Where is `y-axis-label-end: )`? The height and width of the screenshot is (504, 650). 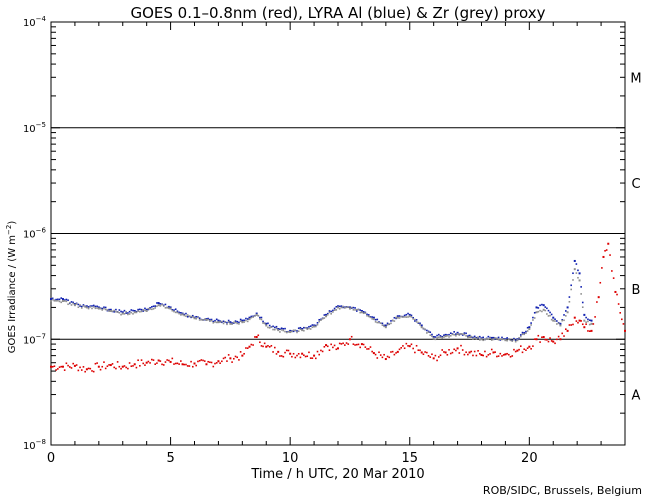
y-axis-label-end: ) is located at coordinates (12, 223).